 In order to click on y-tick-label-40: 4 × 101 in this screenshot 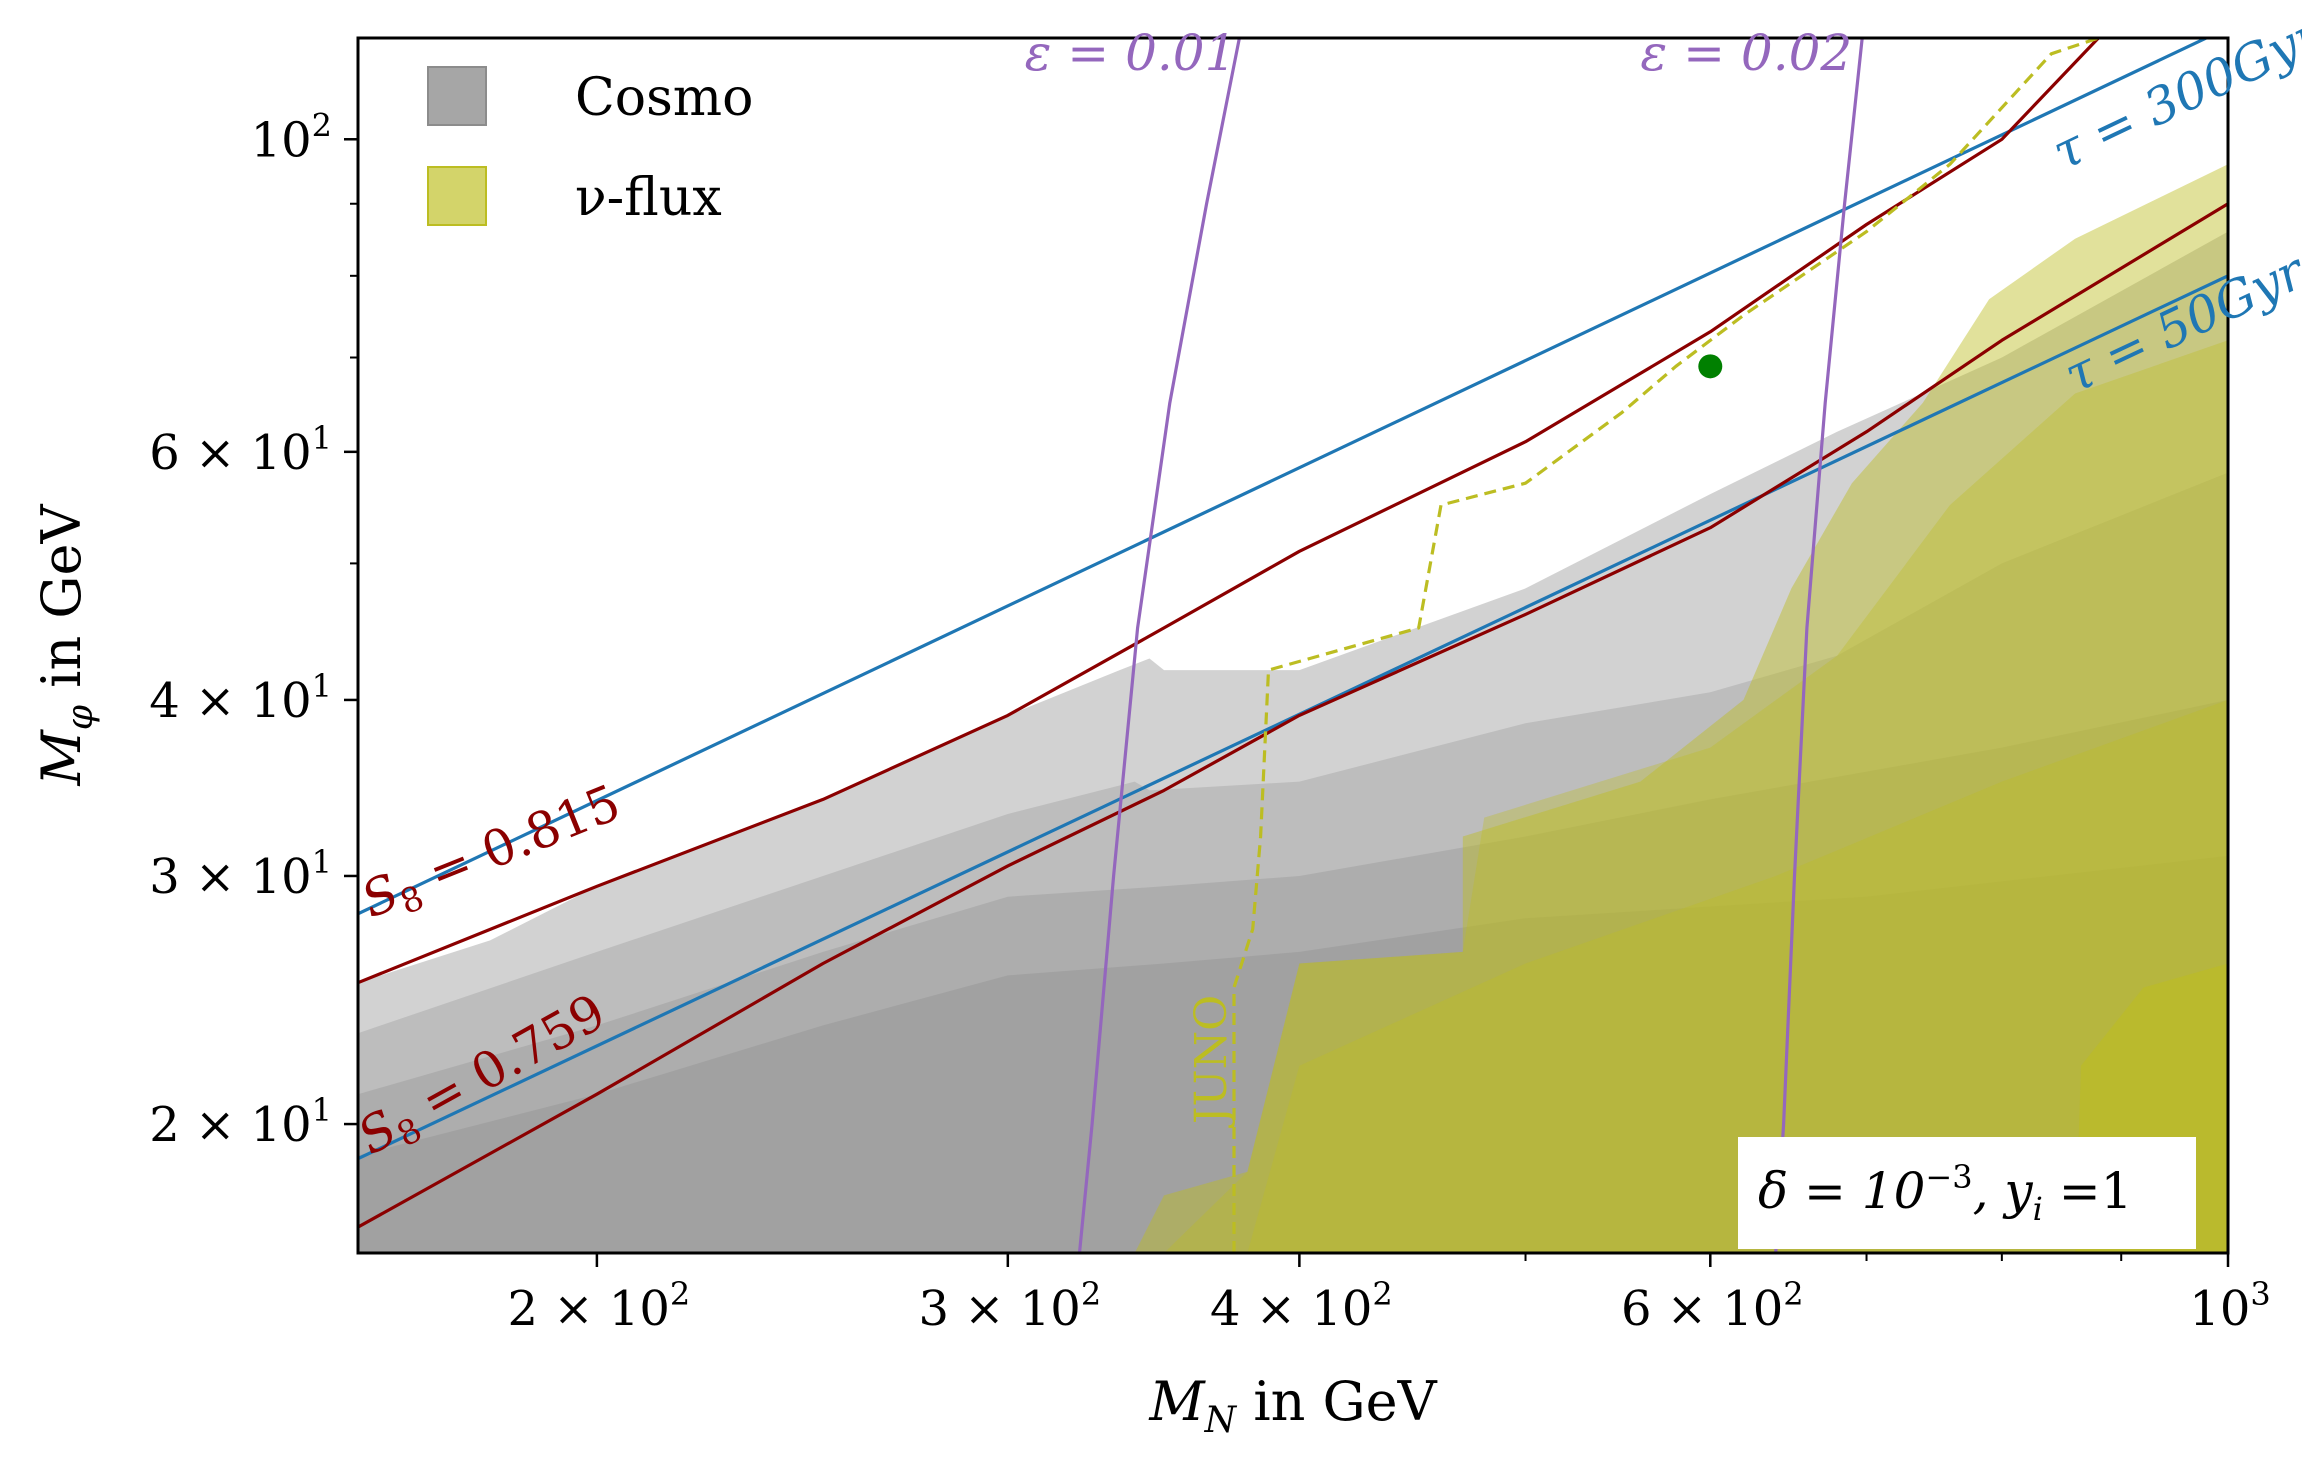, I will do `click(240, 698)`.